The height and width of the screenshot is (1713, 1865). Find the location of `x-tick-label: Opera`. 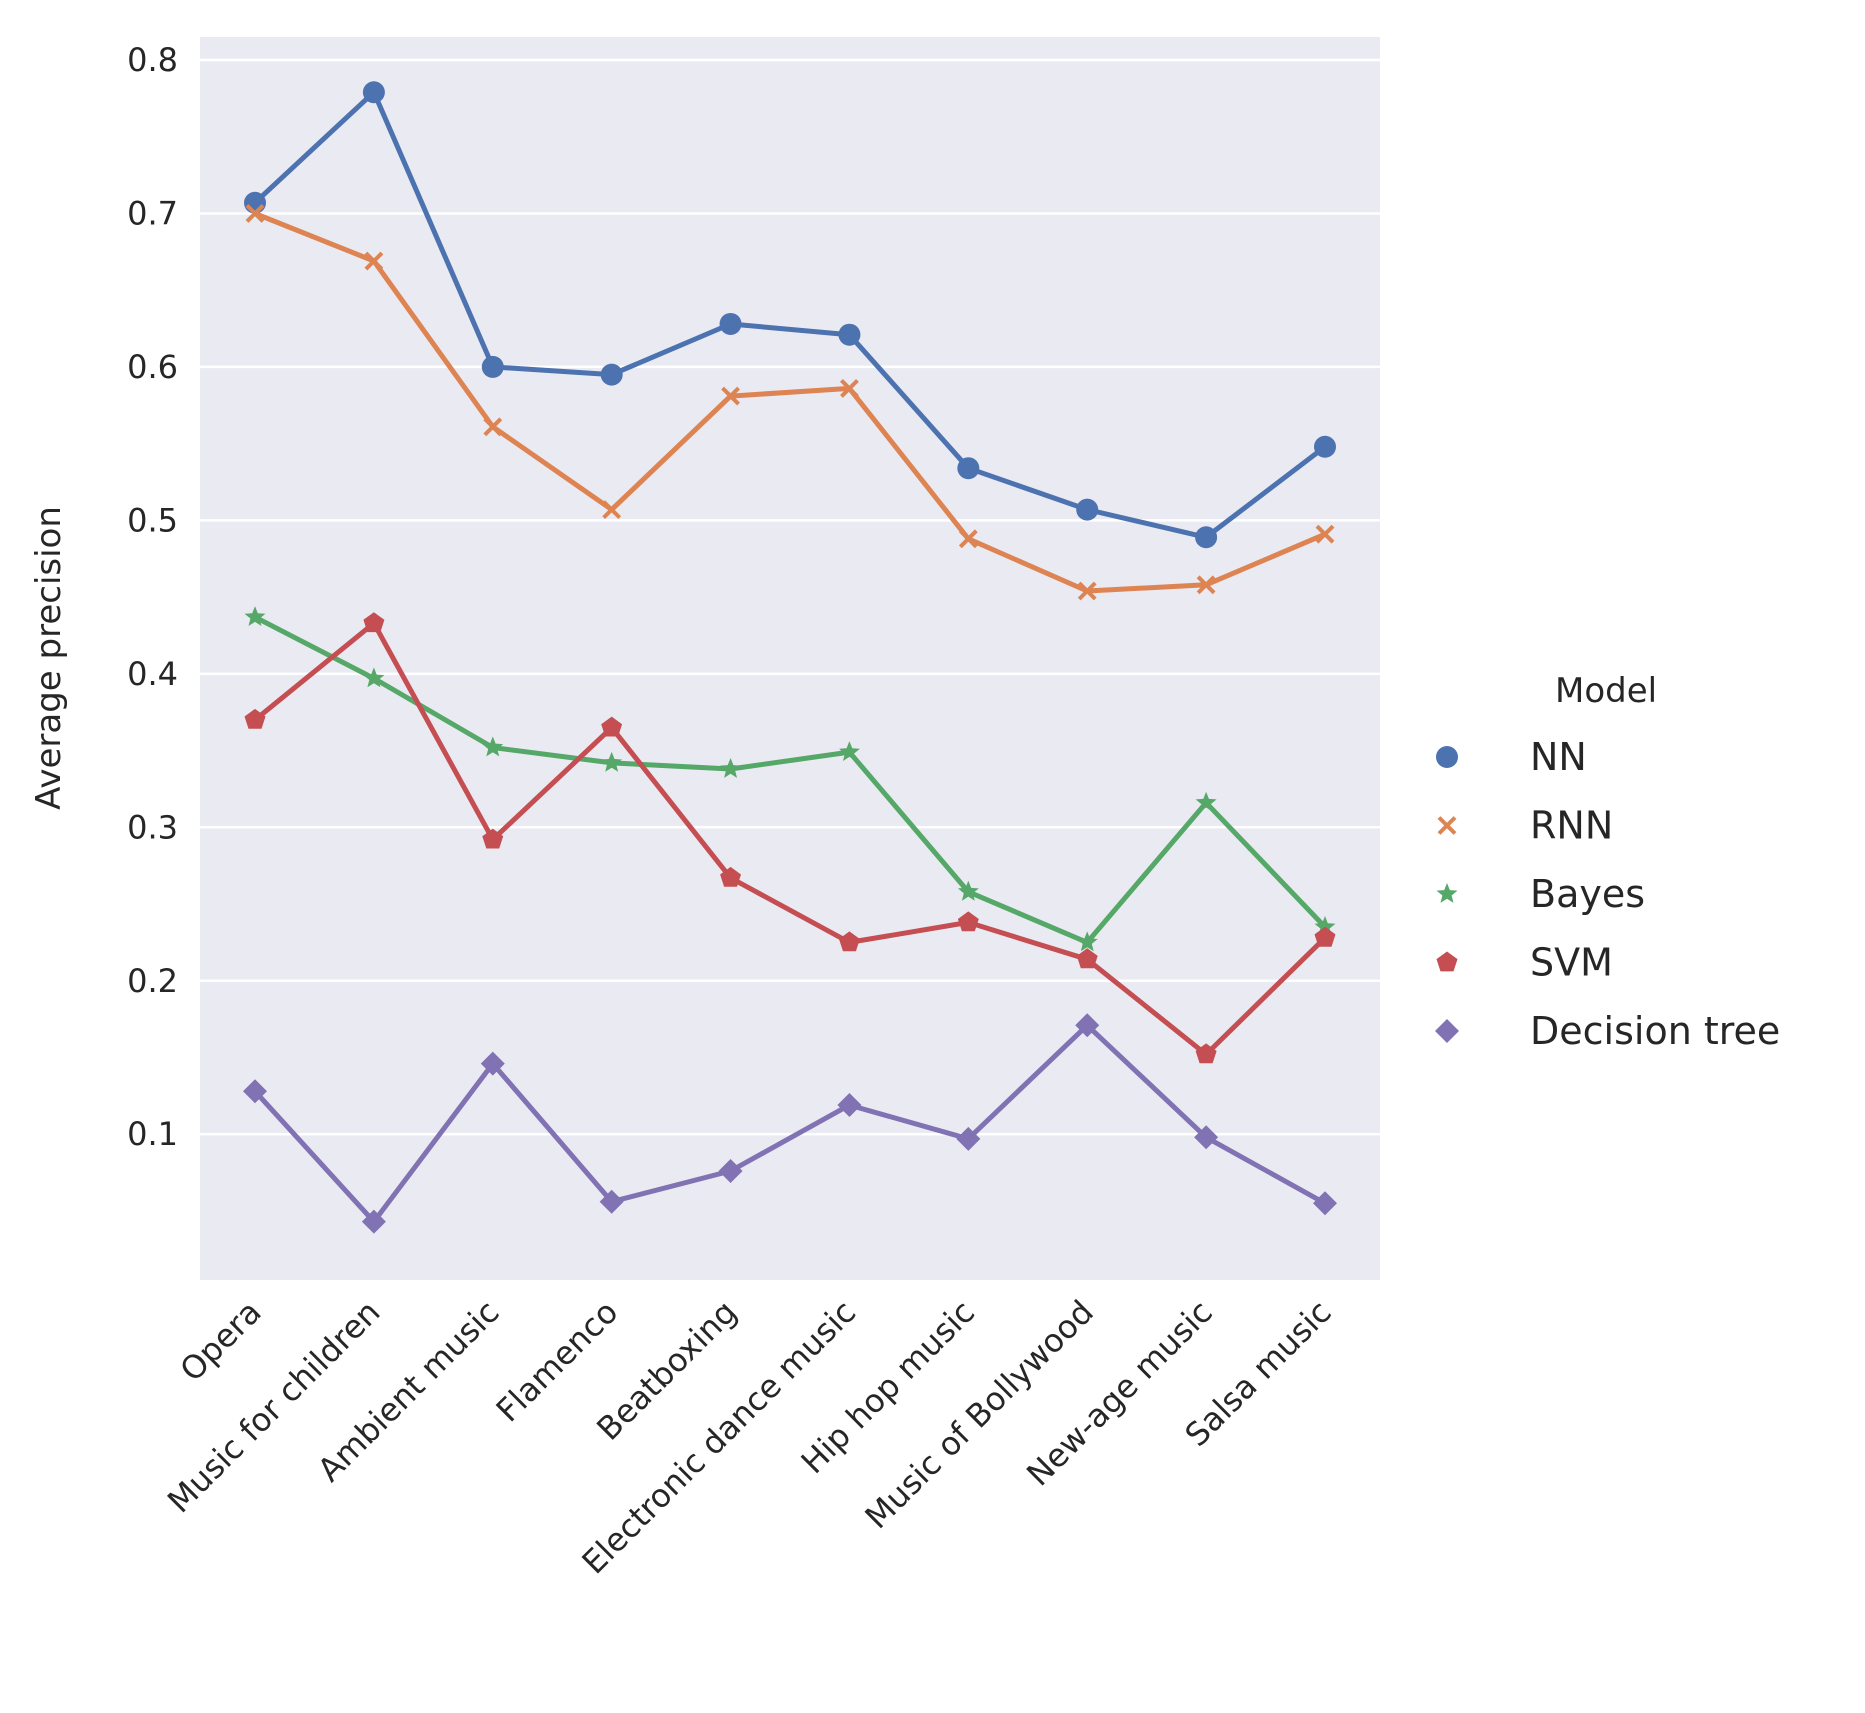

x-tick-label: Opera is located at coordinates (221, 1341).